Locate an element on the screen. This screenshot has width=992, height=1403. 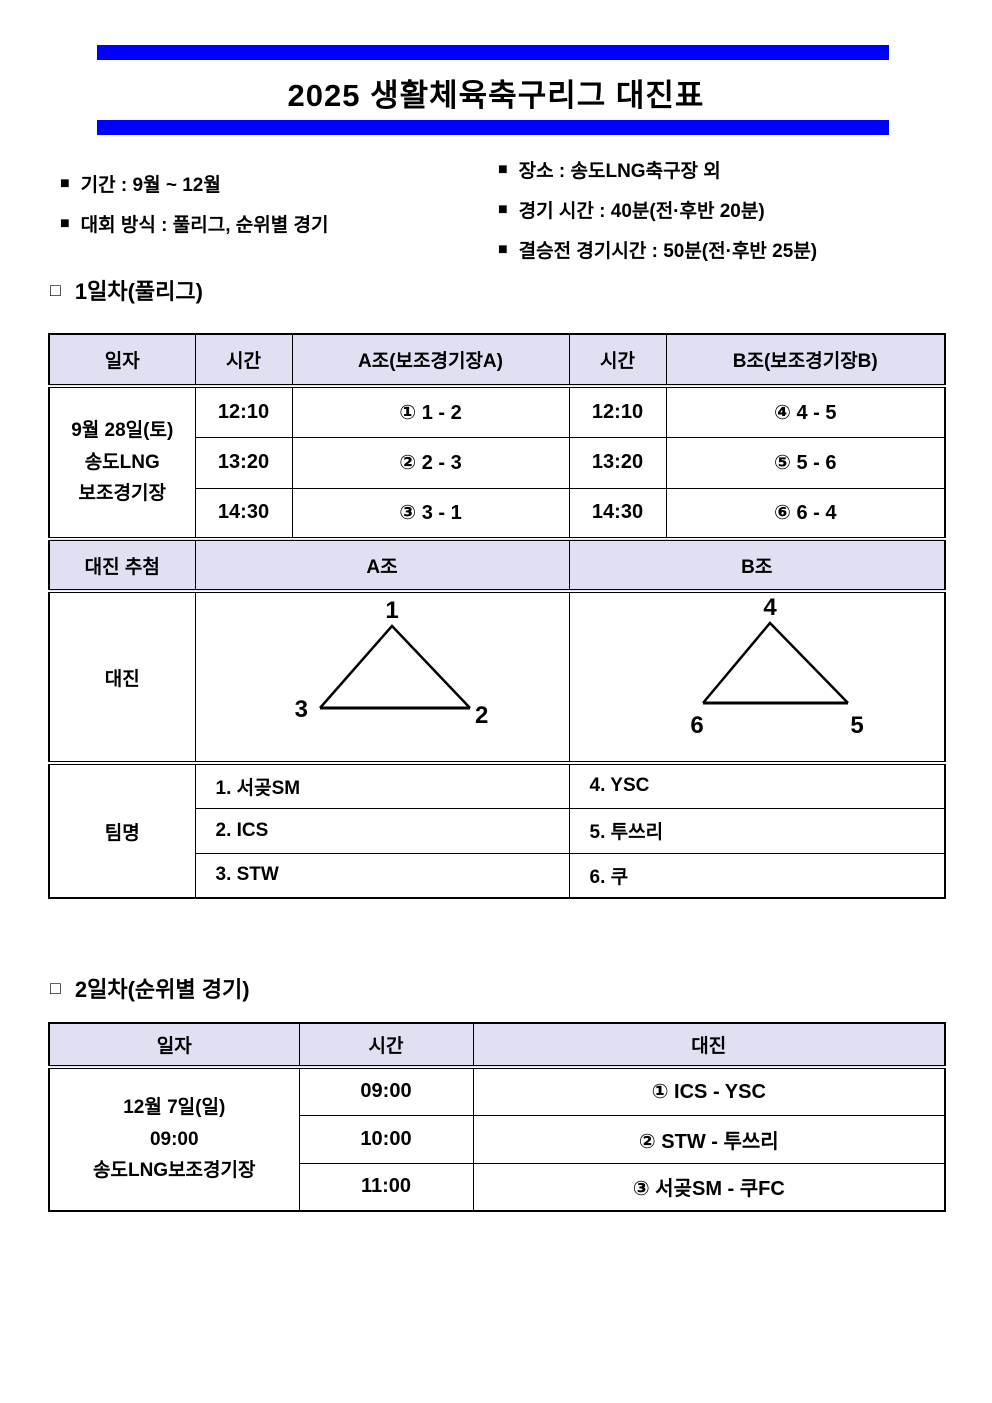
group-a-header: A조 is located at coordinates (382, 565).